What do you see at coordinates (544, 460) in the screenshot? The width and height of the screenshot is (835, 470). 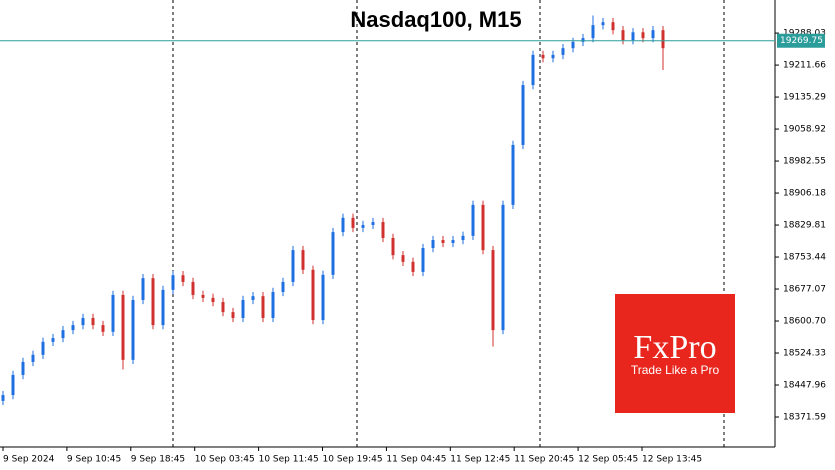 I see `x-tick-label: 11 Sep 20:45` at bounding box center [544, 460].